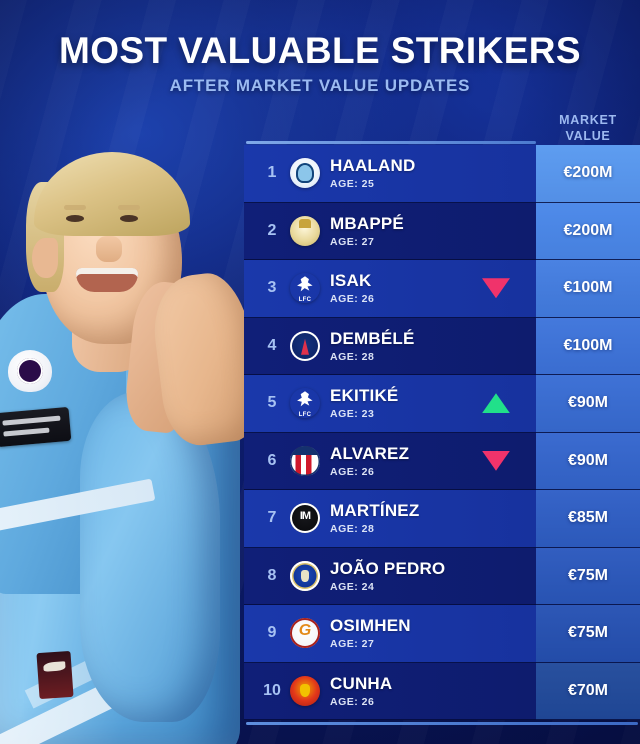 This screenshot has width=640, height=744. What do you see at coordinates (272, 173) in the screenshot?
I see `rank-number: 1` at bounding box center [272, 173].